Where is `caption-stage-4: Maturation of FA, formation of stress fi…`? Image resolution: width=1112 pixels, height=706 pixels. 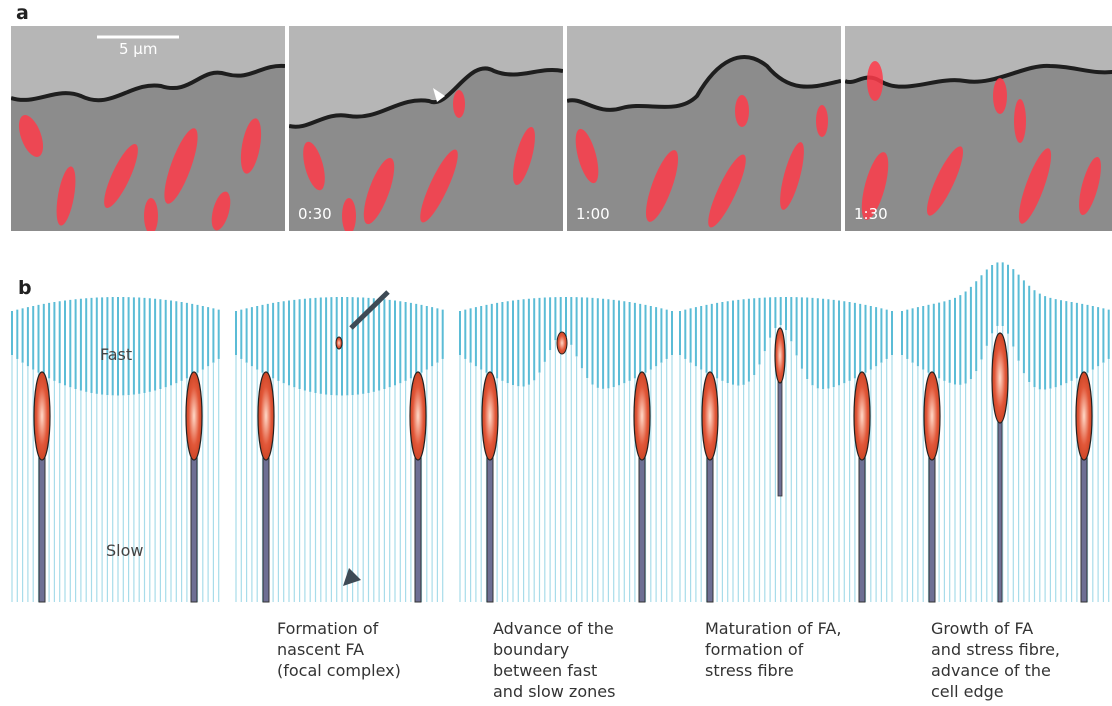
caption-stage-4: Maturation of FA, formation of stress fi… is located at coordinates (773, 649).